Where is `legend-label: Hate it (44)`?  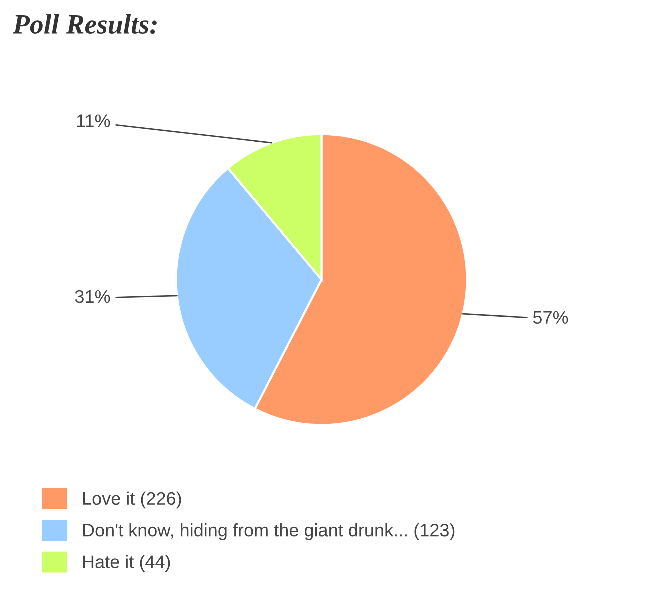
legend-label: Hate it (44) is located at coordinates (126, 563).